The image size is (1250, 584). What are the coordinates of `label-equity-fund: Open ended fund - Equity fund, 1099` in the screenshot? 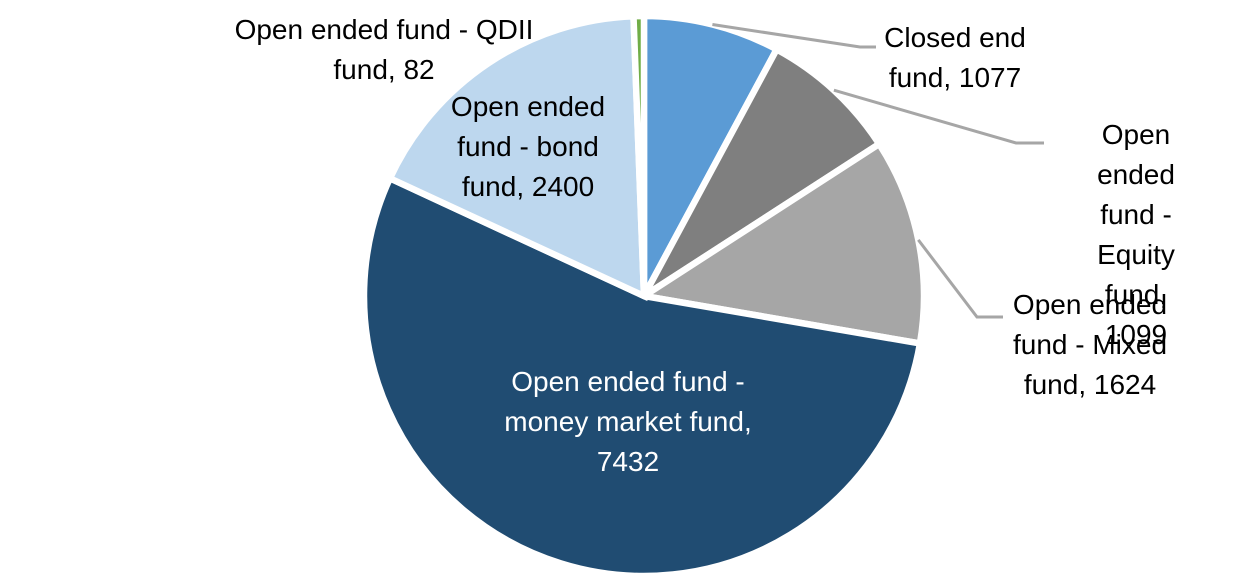 It's located at (1136, 234).